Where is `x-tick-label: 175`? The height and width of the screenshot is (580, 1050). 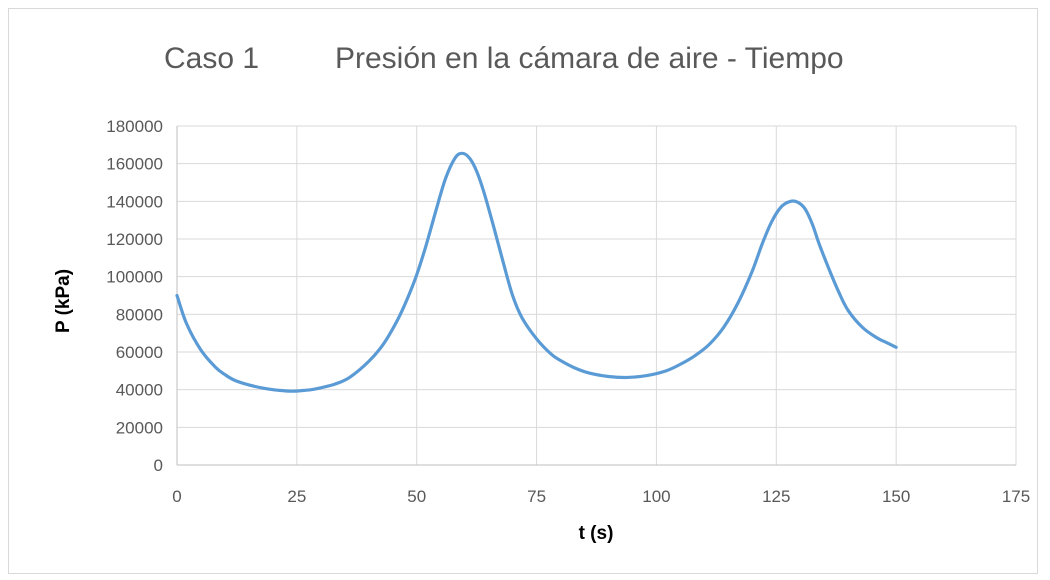
x-tick-label: 175 is located at coordinates (1016, 496).